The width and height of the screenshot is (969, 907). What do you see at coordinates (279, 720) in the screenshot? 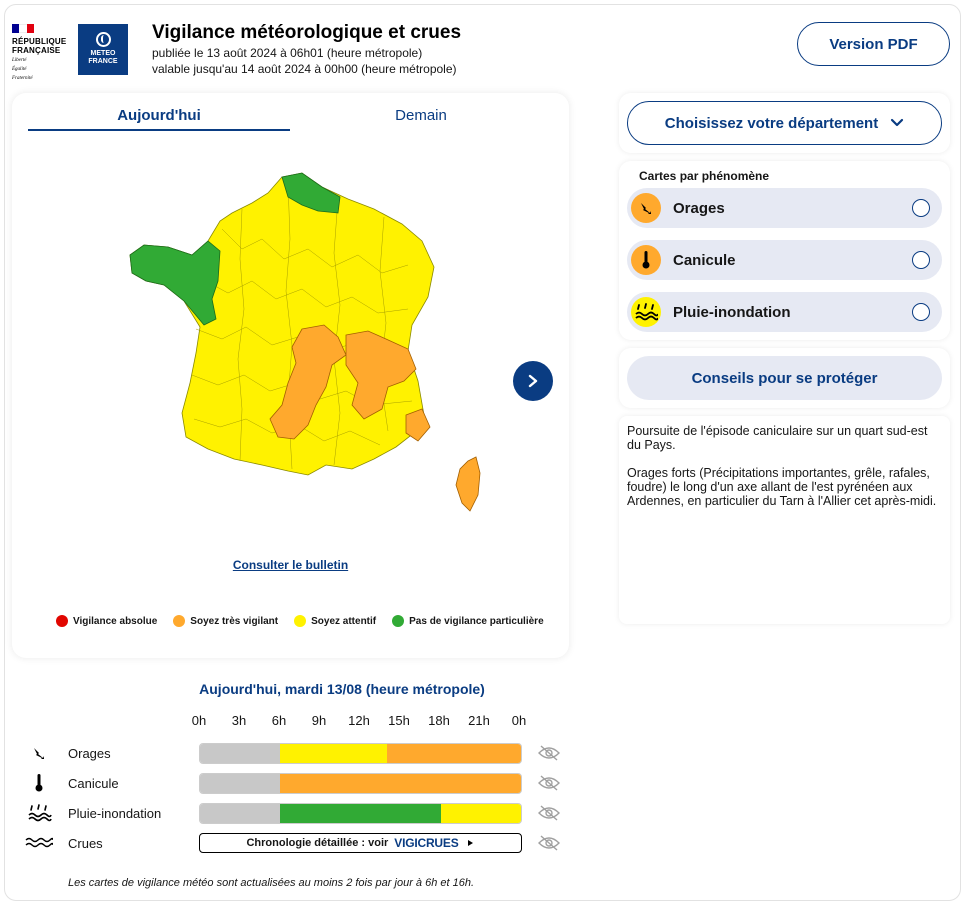
I see `hour-label: 6h` at bounding box center [279, 720].